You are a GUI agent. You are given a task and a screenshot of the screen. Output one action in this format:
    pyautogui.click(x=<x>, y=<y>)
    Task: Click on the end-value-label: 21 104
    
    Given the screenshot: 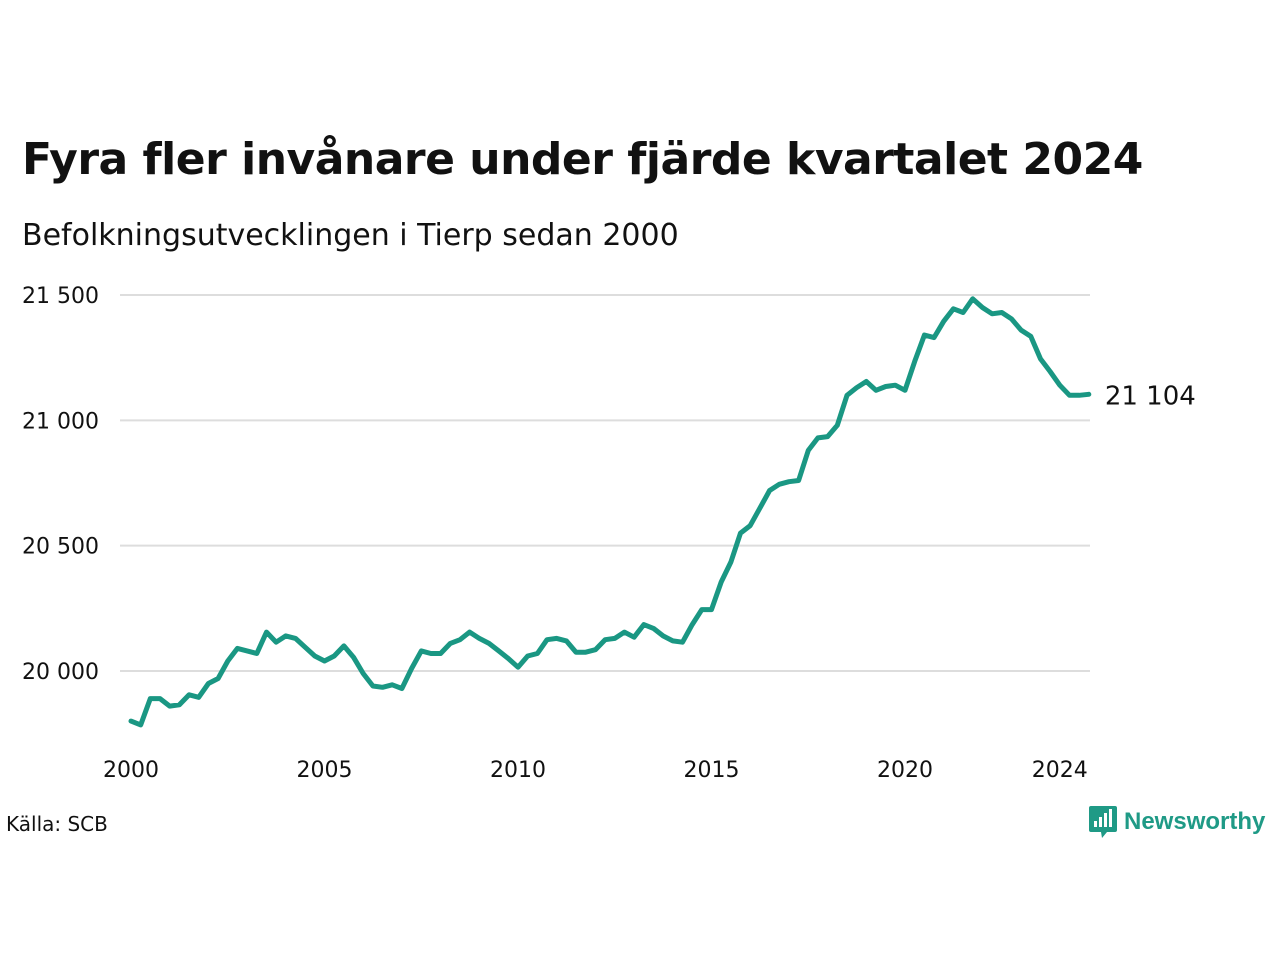 What is the action you would take?
    pyautogui.click(x=1150, y=396)
    